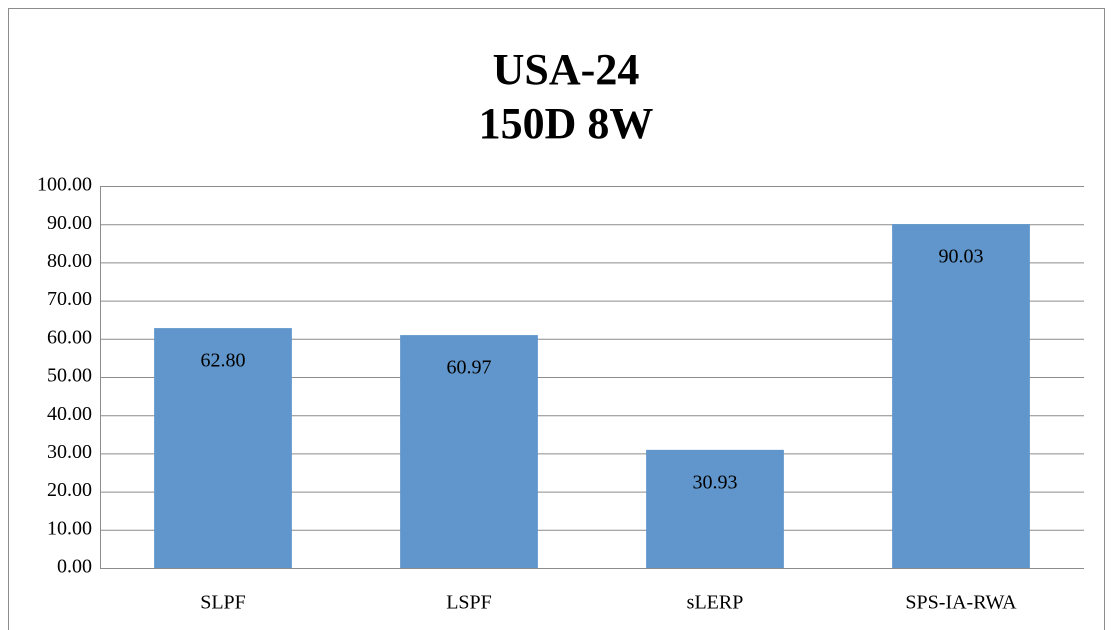 The image size is (1112, 630). Describe the element at coordinates (469, 603) in the screenshot. I see `x-tick-label: LSPF` at that location.